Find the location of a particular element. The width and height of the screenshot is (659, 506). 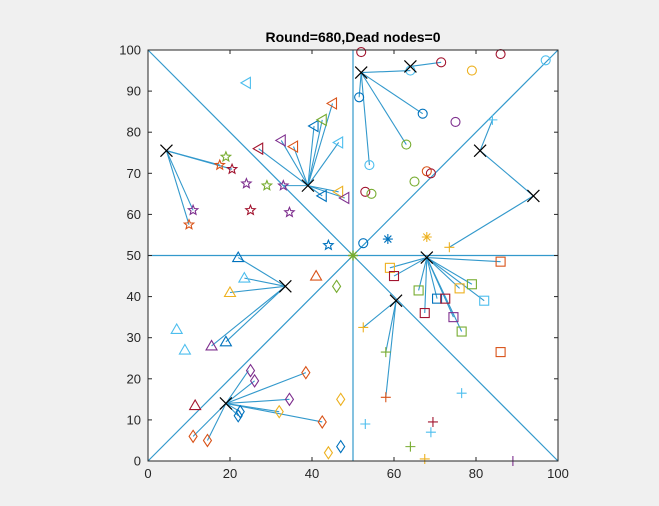

node-24-pentagram is located at coordinates (219, 164).